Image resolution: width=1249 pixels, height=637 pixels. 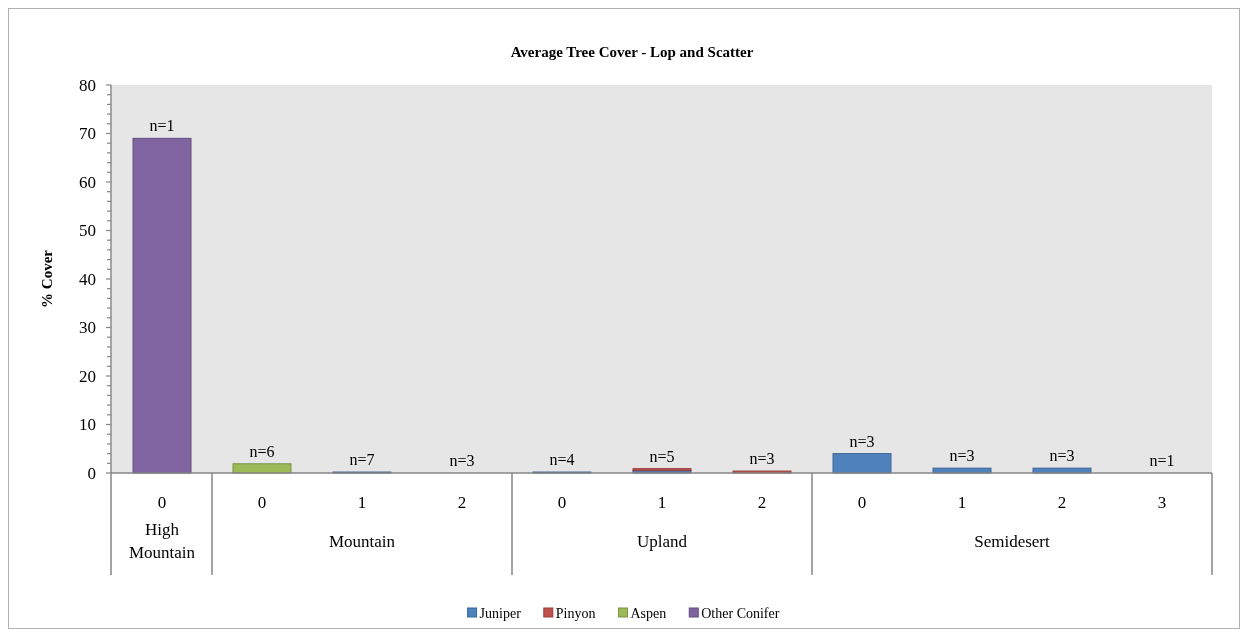 I want to click on y-tick-label: 0, so click(x=91, y=473).